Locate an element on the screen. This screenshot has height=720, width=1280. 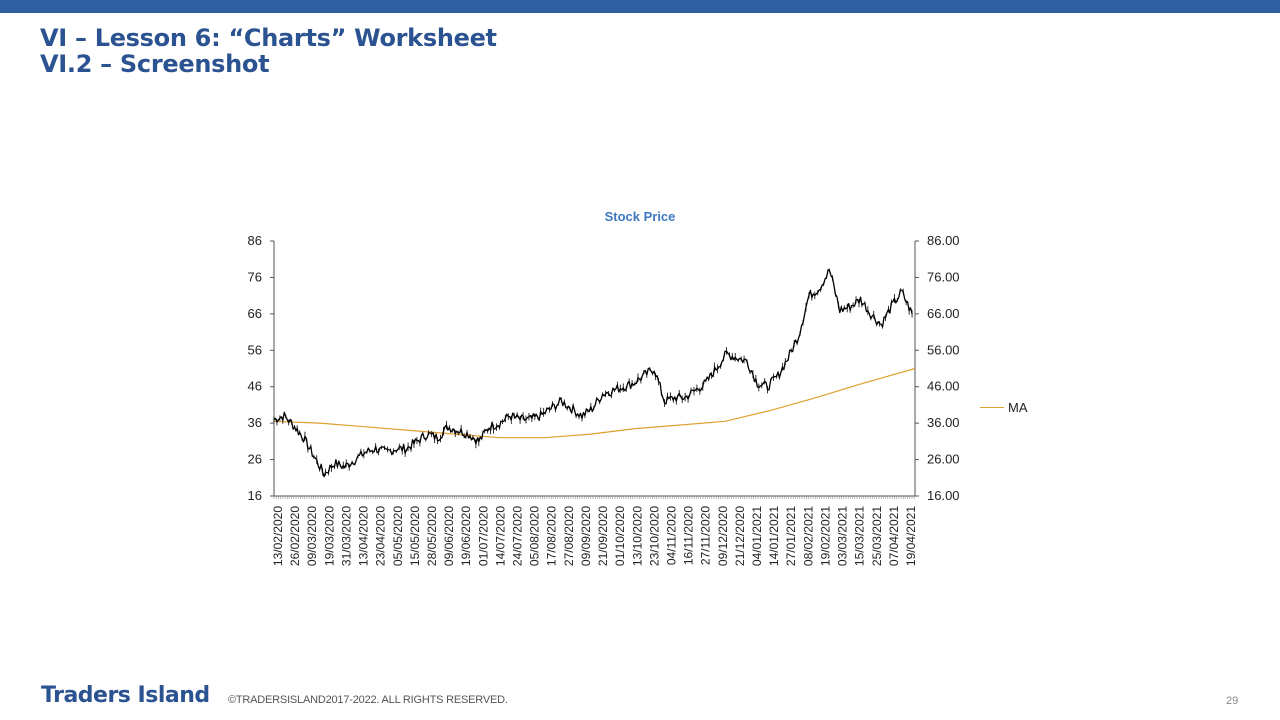
y-tick-label-right: 46.00 is located at coordinates (943, 386).